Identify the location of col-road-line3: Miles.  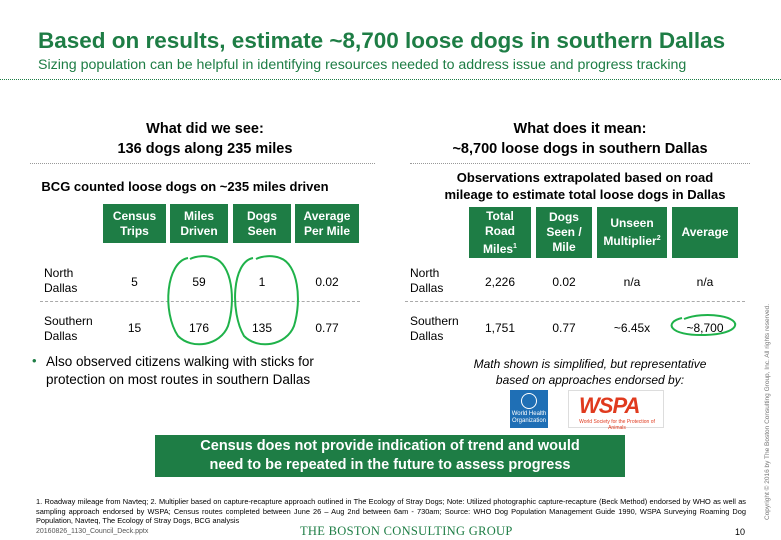
(498, 248).